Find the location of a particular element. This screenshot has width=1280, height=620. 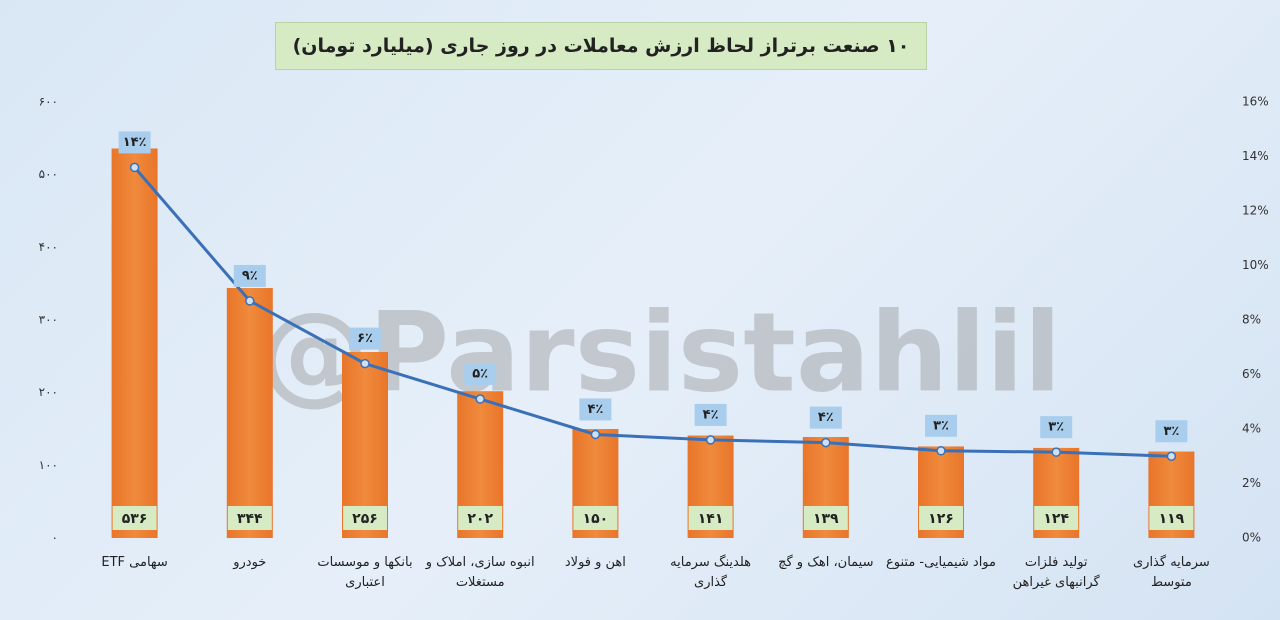

pct-label: ۱۴٪ is located at coordinates (135, 142).